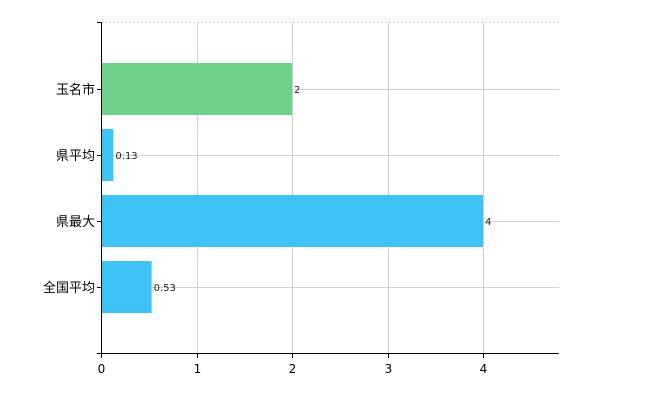 This screenshot has height=400, width=650. I want to click on x-tick-label: 4, so click(484, 369).